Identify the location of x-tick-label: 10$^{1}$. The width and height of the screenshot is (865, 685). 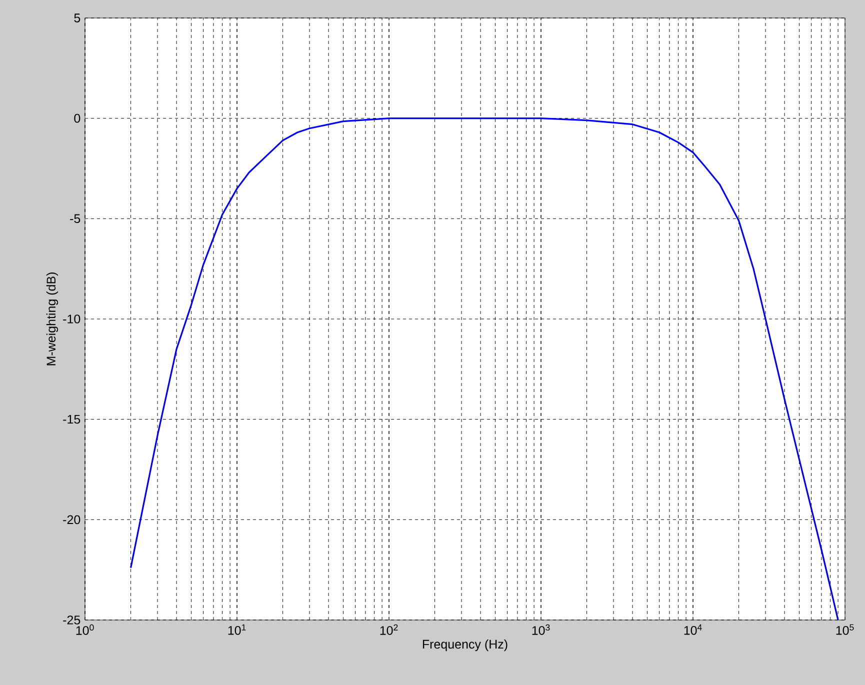
(237, 629).